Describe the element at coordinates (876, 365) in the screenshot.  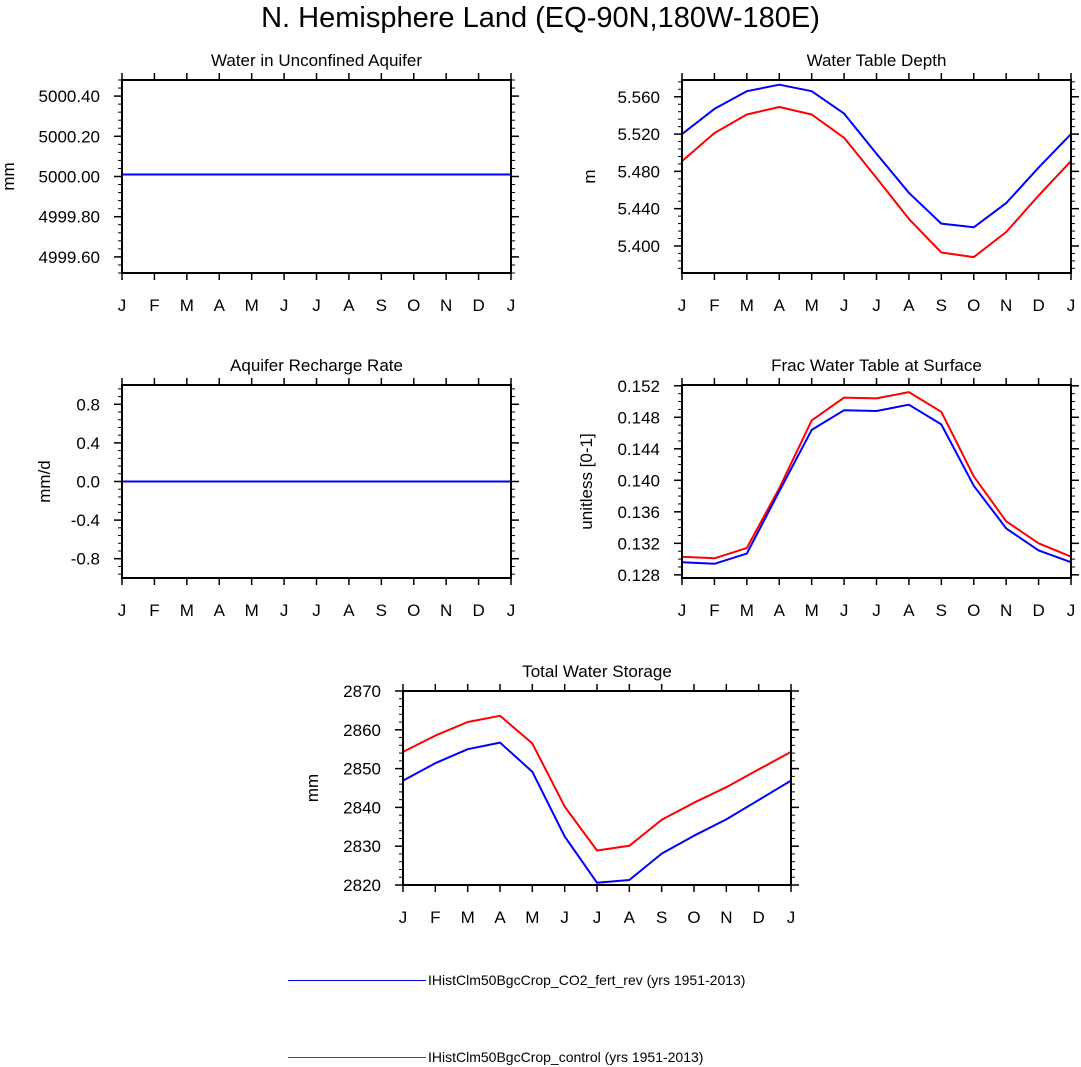
I see `panel-title: Frac Water Table at Surface` at that location.